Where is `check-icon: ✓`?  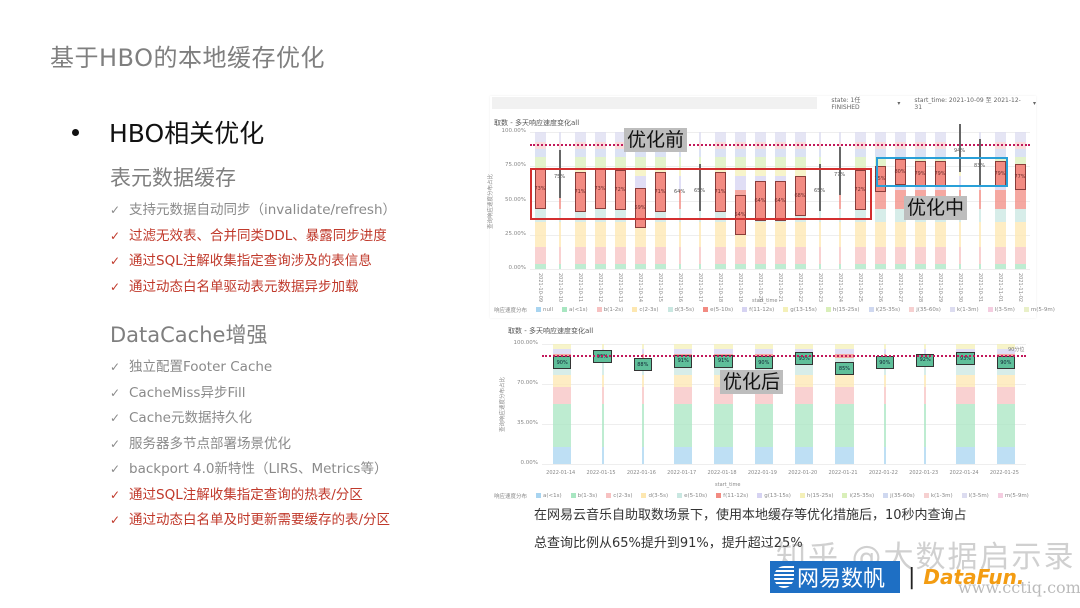 check-icon: ✓ is located at coordinates (115, 520).